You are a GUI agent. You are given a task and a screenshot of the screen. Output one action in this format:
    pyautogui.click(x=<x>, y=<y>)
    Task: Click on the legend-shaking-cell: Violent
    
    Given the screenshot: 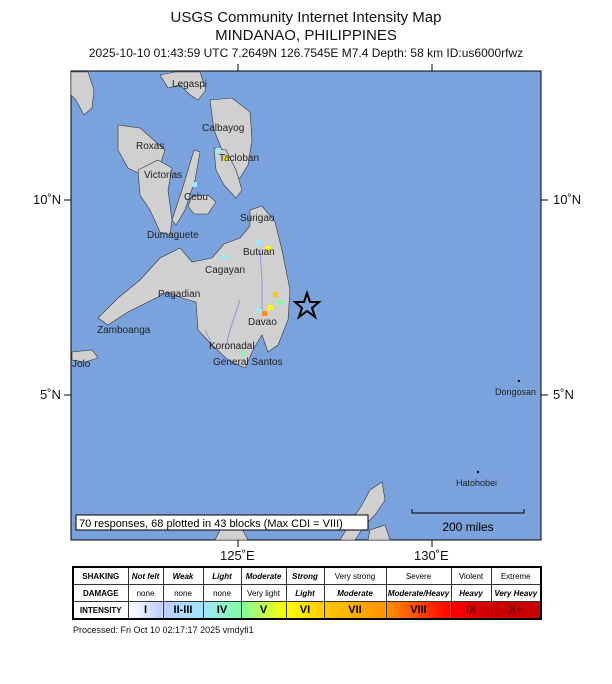 What is the action you would take?
    pyautogui.click(x=471, y=575)
    